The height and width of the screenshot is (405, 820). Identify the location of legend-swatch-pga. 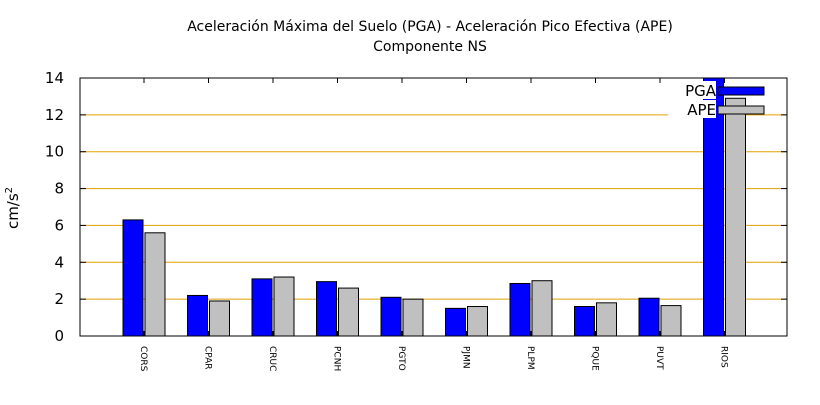
(741, 91).